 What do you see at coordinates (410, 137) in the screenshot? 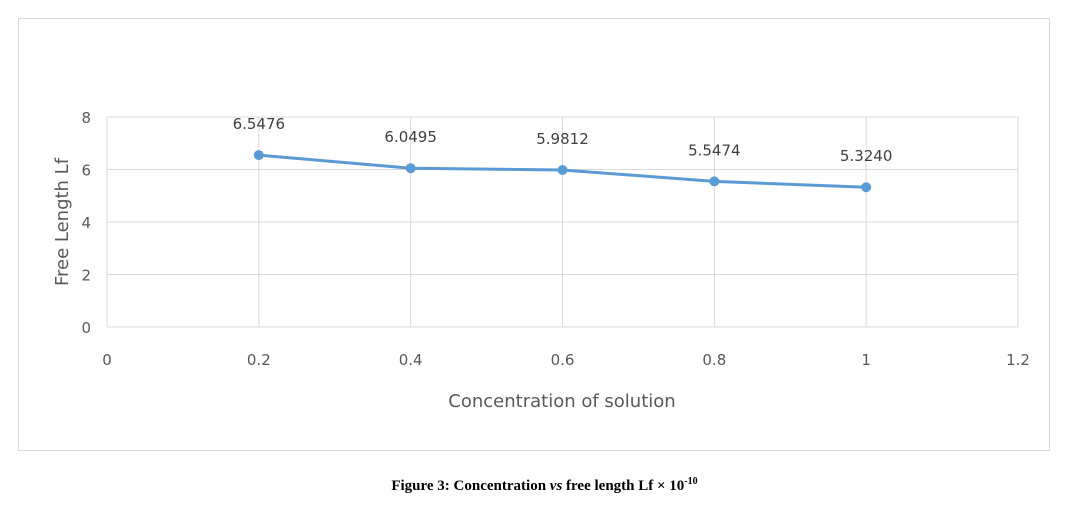
I see `data-label: 6.0495` at bounding box center [410, 137].